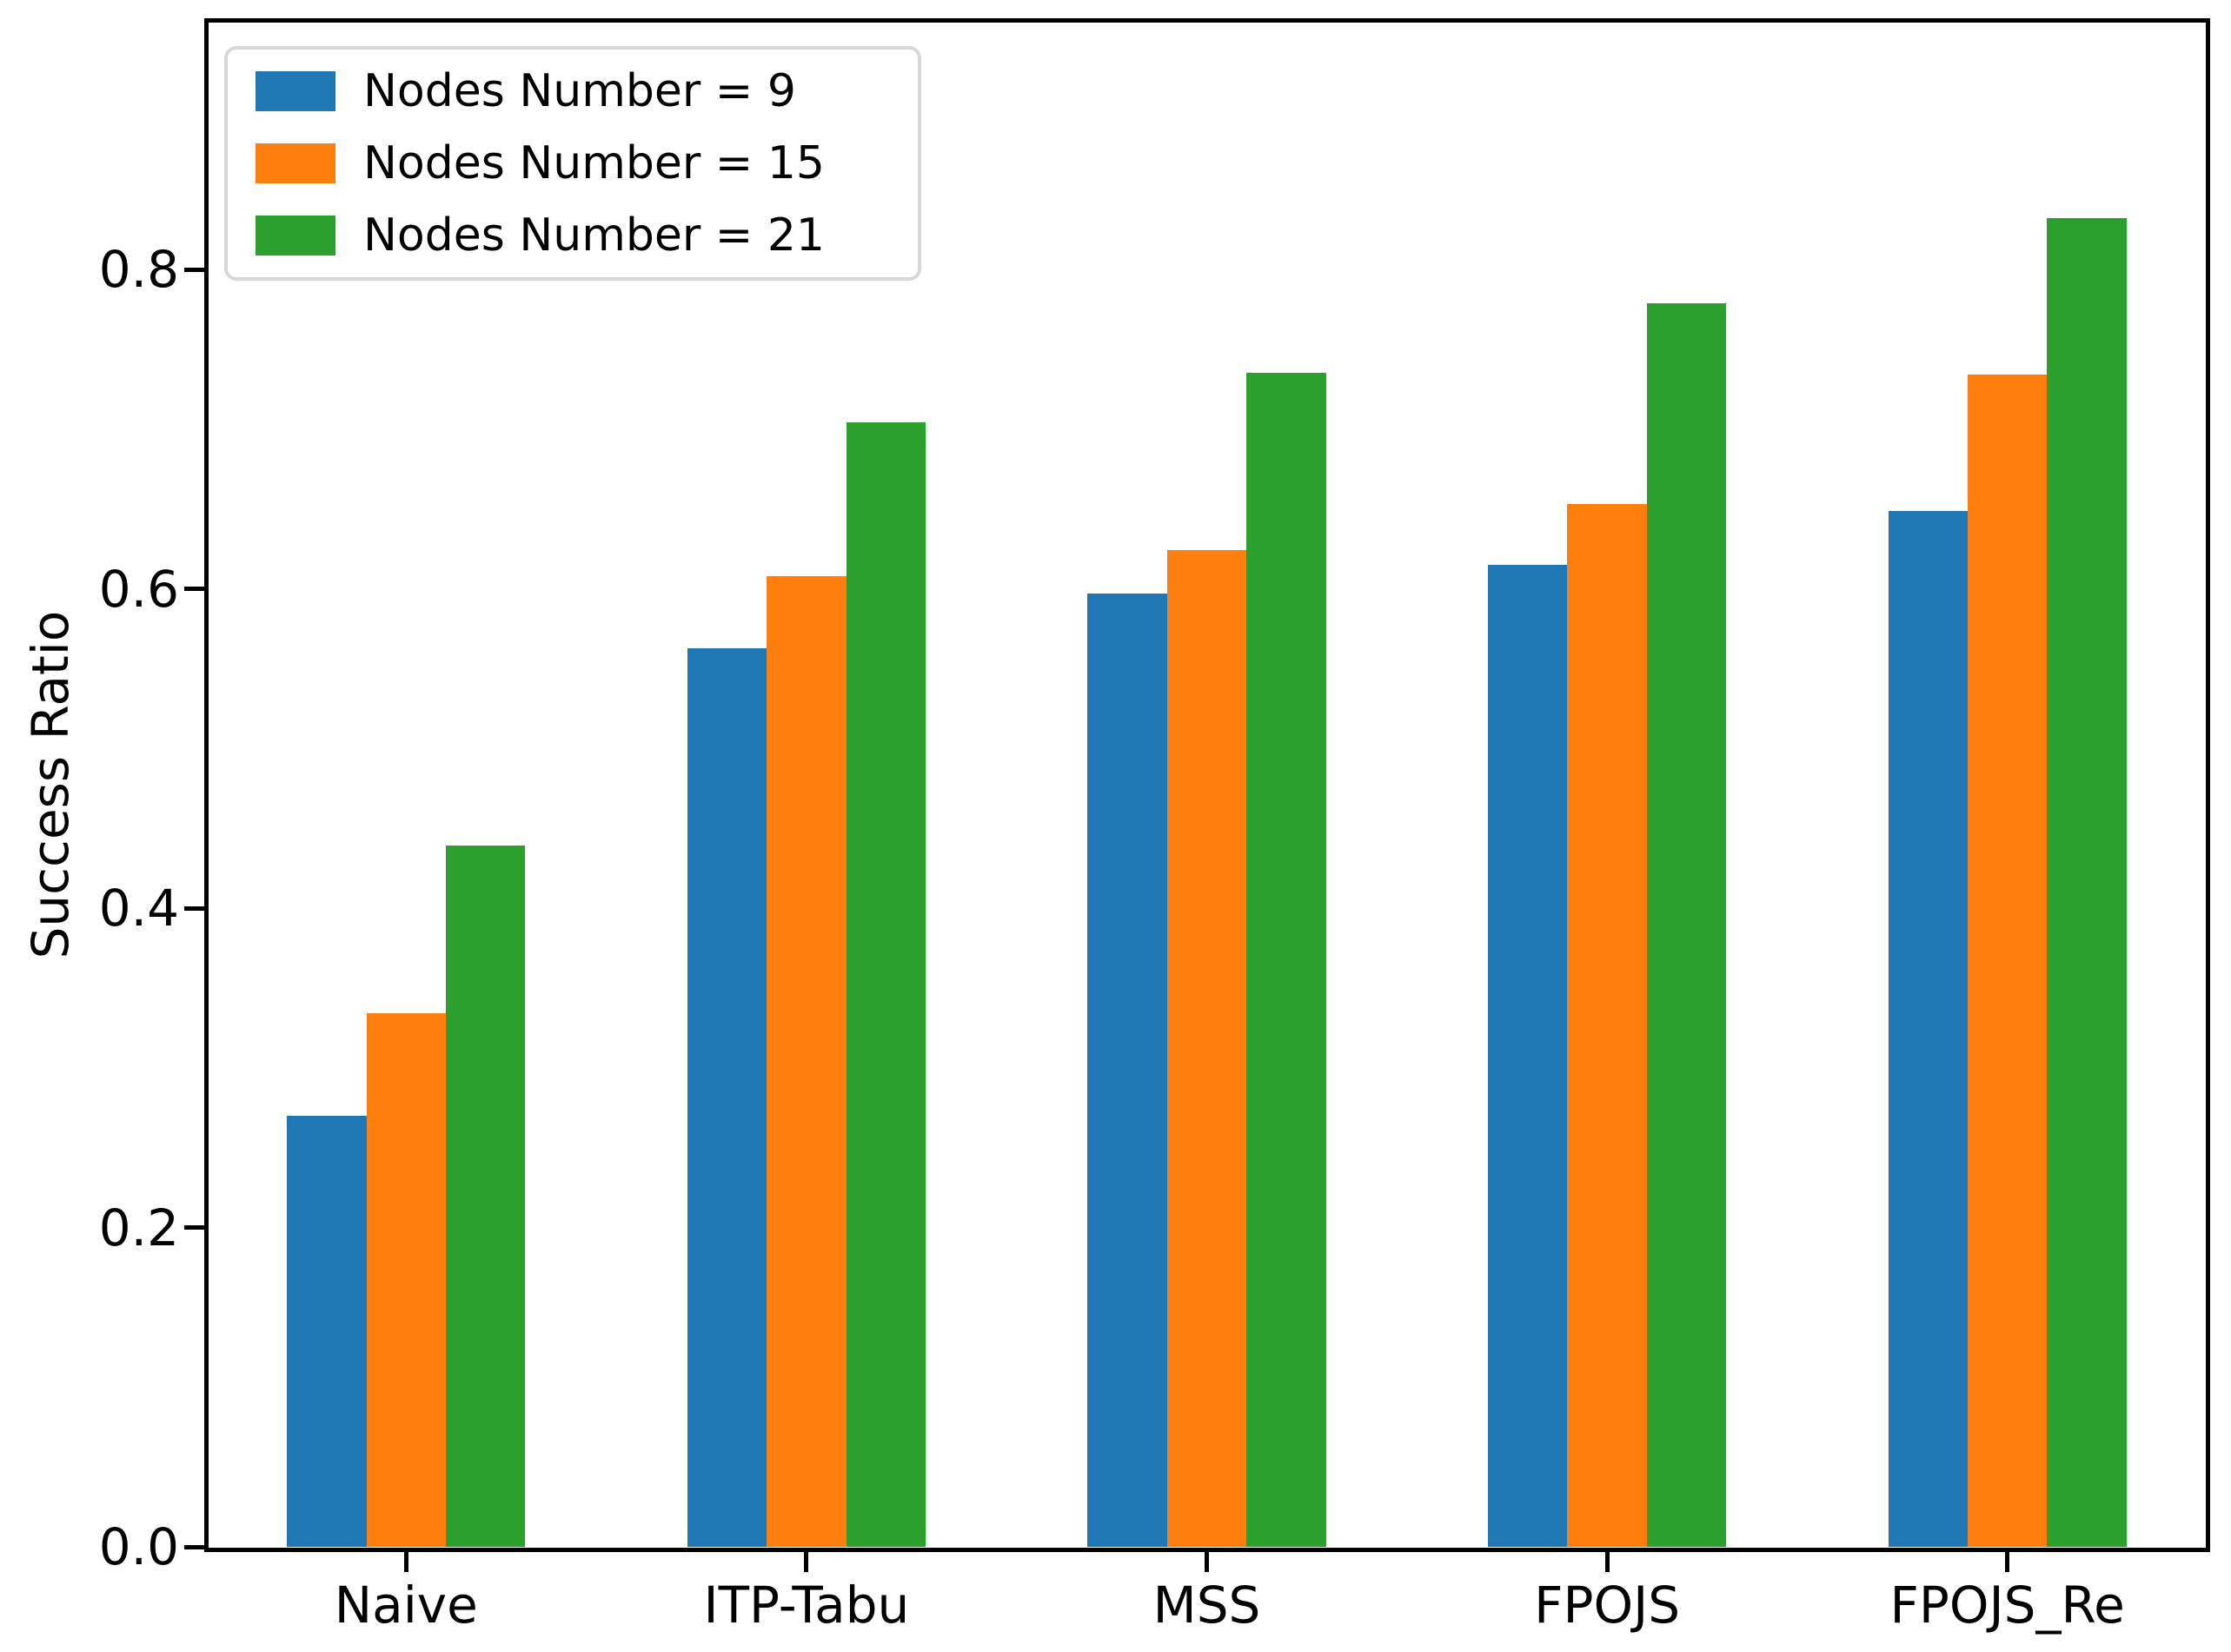  Describe the element at coordinates (51, 784) in the screenshot. I see `y-axis-label: Success Ratio` at that location.